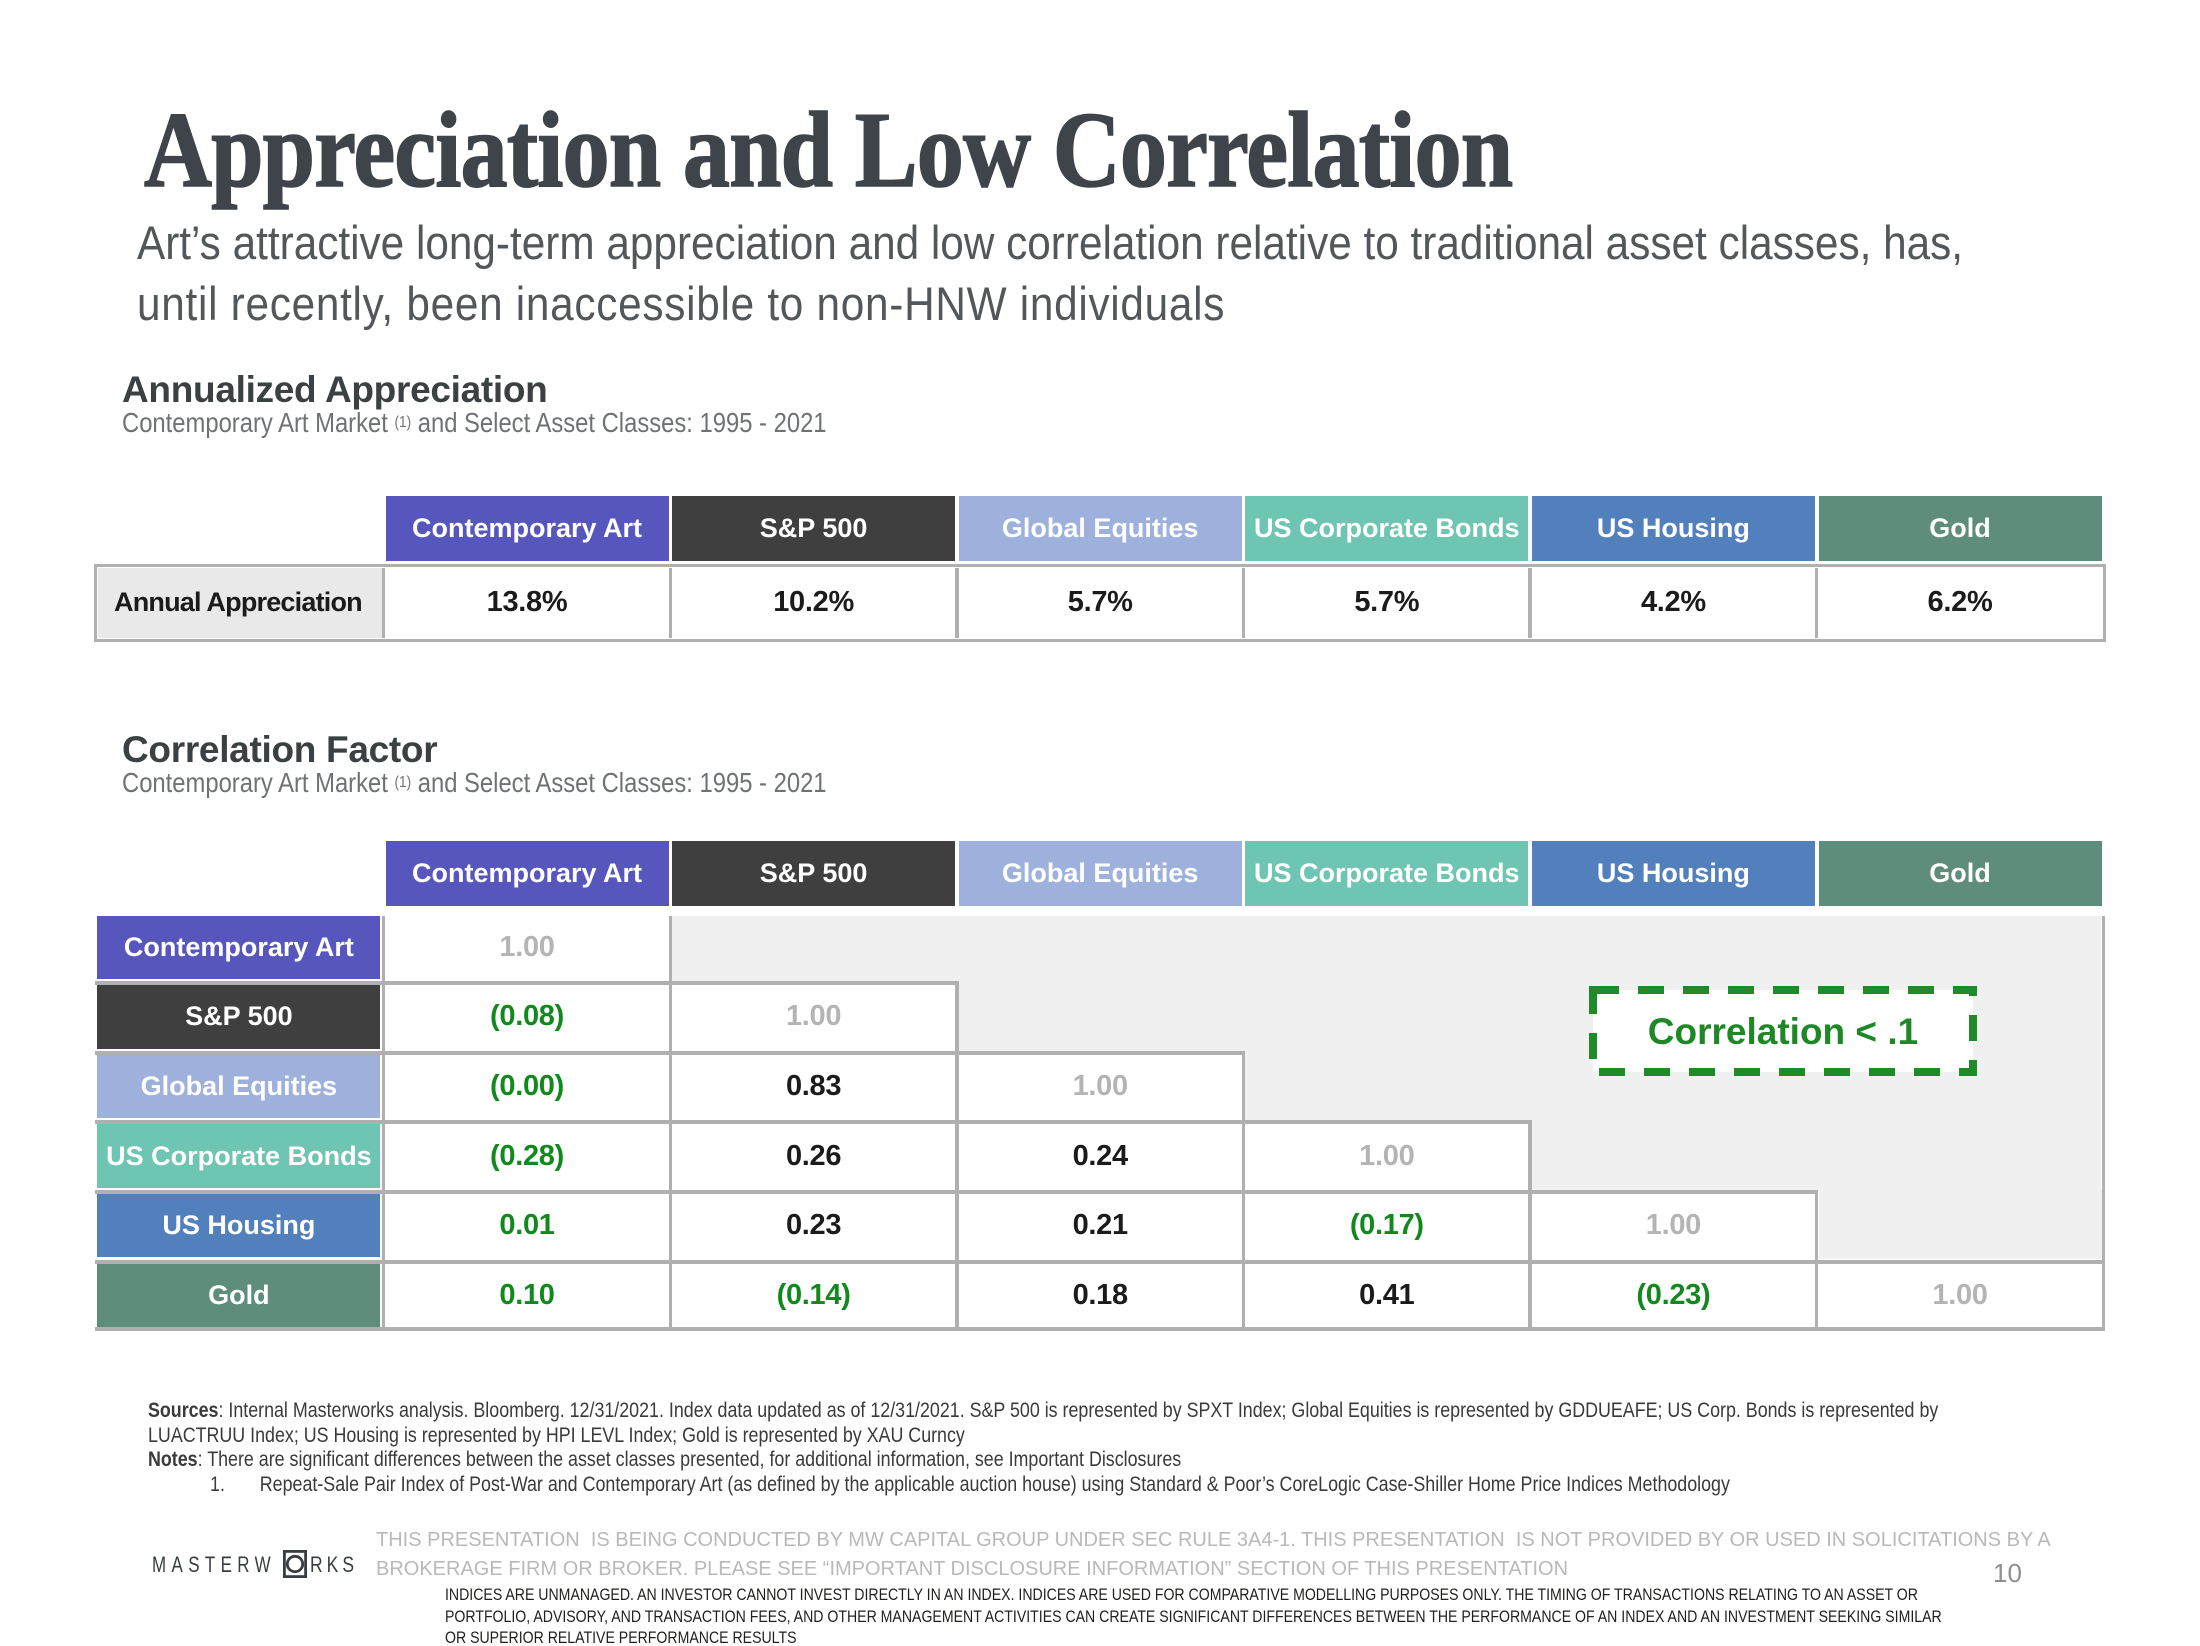 The image size is (2200, 1646). What do you see at coordinates (1783, 1031) in the screenshot?
I see `svg-text: Correlation < .1` at bounding box center [1783, 1031].